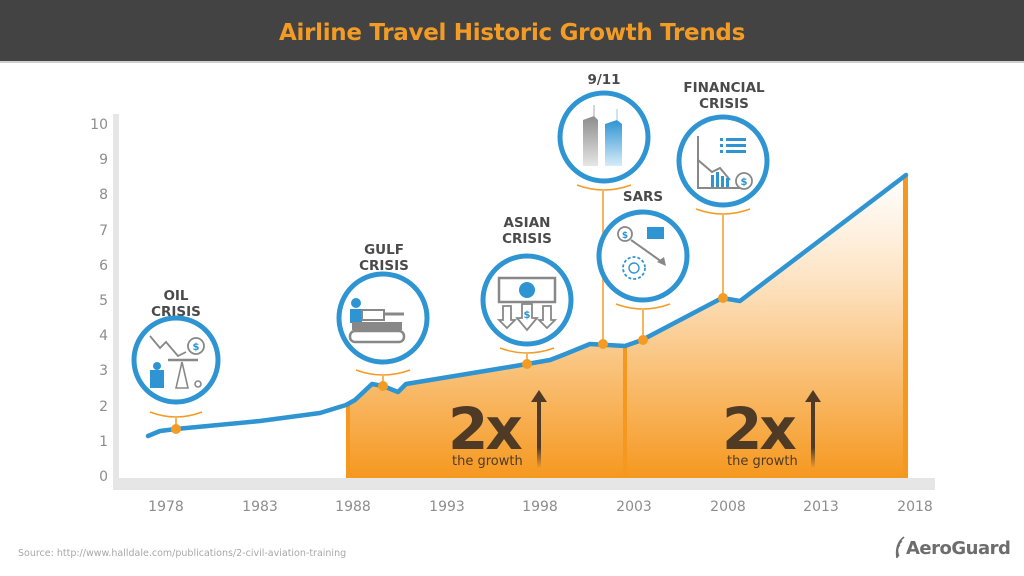 Image resolution: width=1024 pixels, height=576 pixels. I want to click on money-down-icon: $, so click(527, 304).